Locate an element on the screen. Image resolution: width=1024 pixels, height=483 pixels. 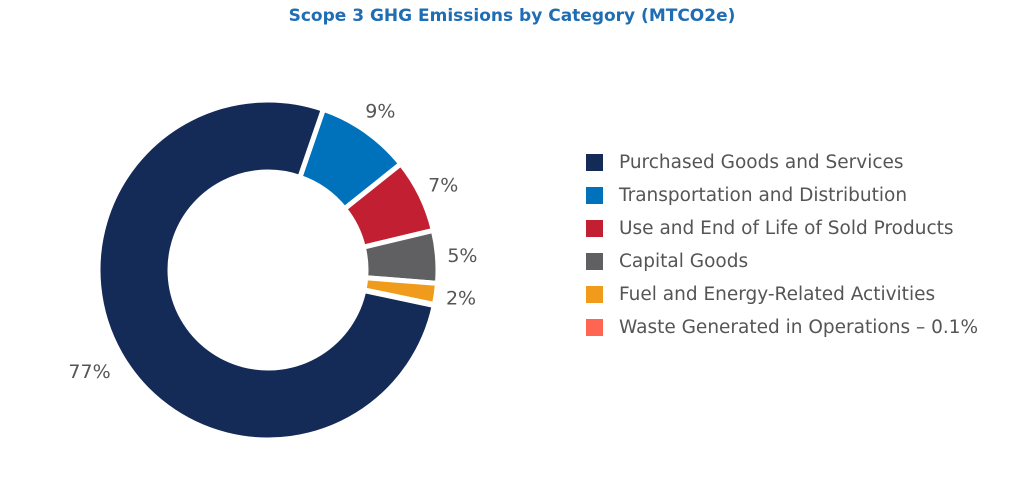
legend-item: Transportation and Distribution is located at coordinates (782, 195).